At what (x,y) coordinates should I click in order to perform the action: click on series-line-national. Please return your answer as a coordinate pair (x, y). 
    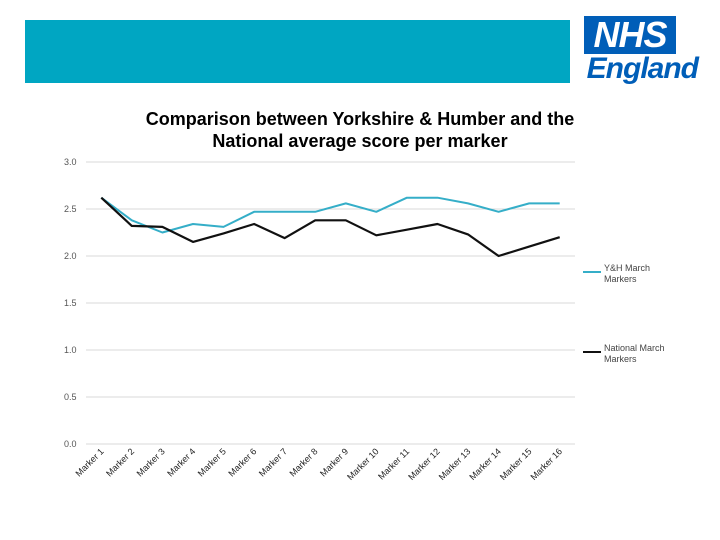
    Looking at the image, I should click on (330, 227).